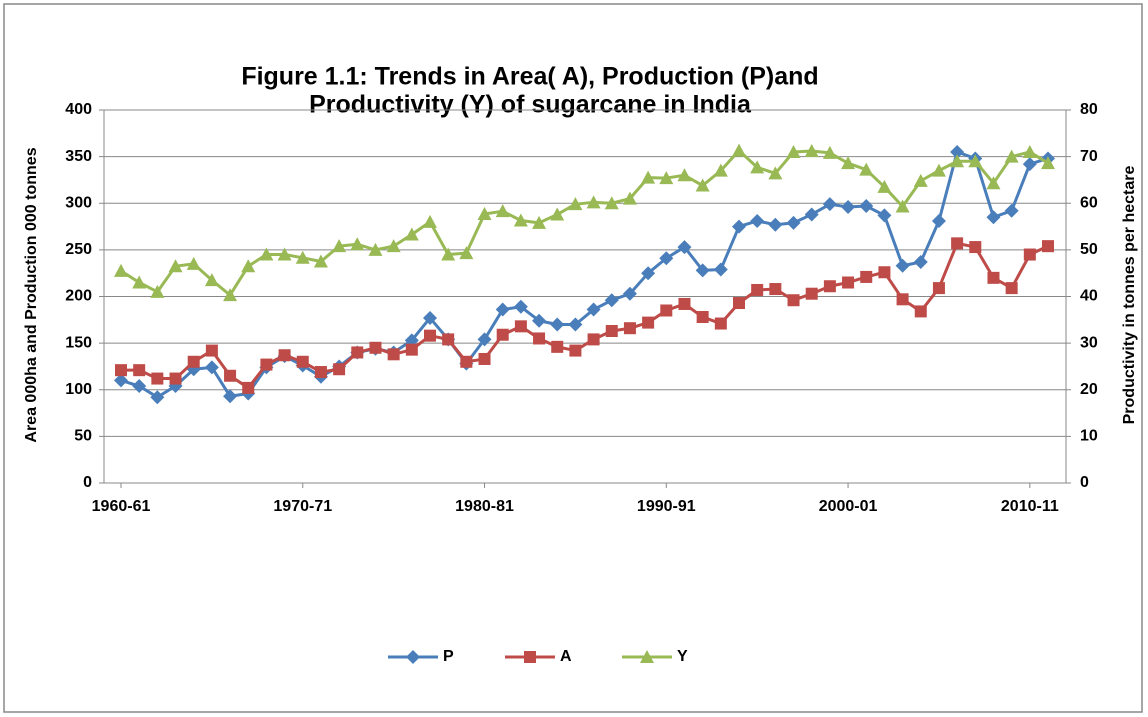  Describe the element at coordinates (87, 482) in the screenshot. I see `y-tick-label: 0` at that location.